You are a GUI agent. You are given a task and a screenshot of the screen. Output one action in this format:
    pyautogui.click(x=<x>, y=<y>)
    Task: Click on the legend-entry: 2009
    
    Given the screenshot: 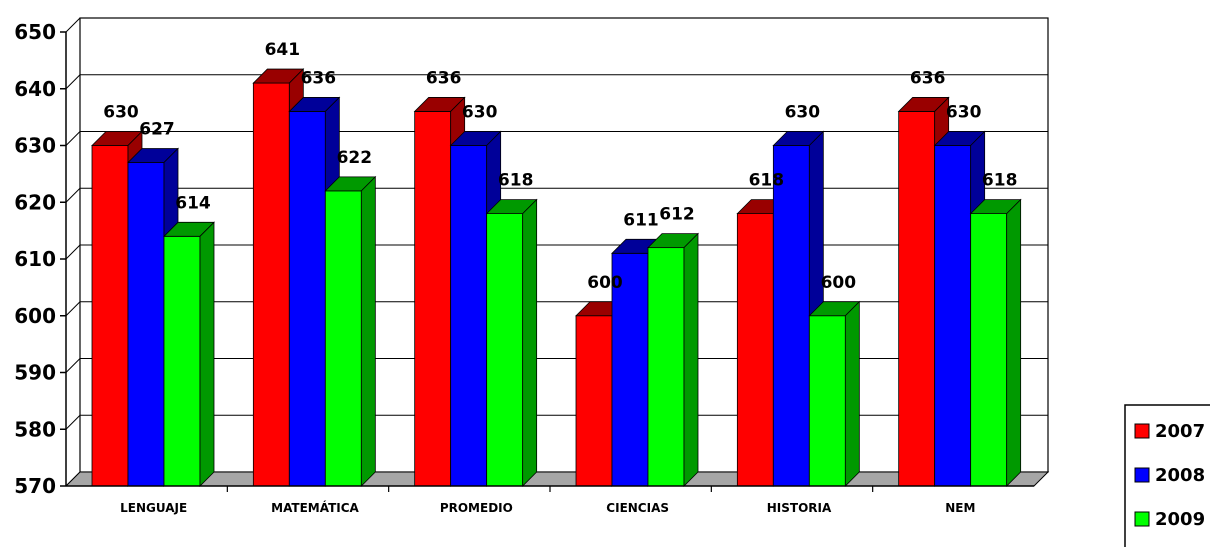 What is the action you would take?
    pyautogui.click(x=1180, y=519)
    